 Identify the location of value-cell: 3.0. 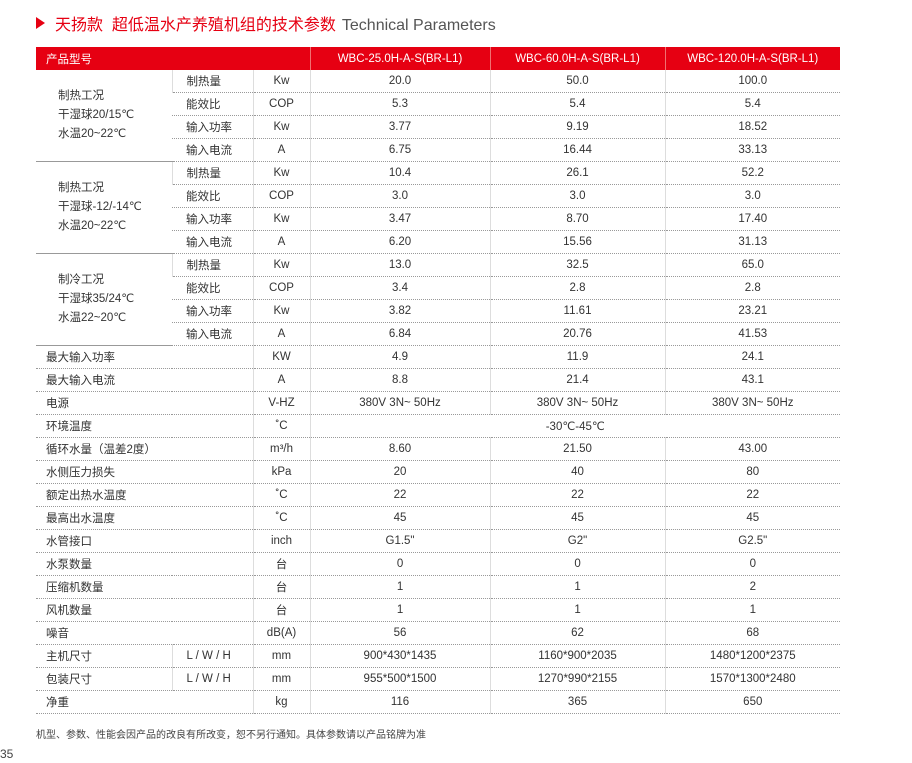
(400, 196).